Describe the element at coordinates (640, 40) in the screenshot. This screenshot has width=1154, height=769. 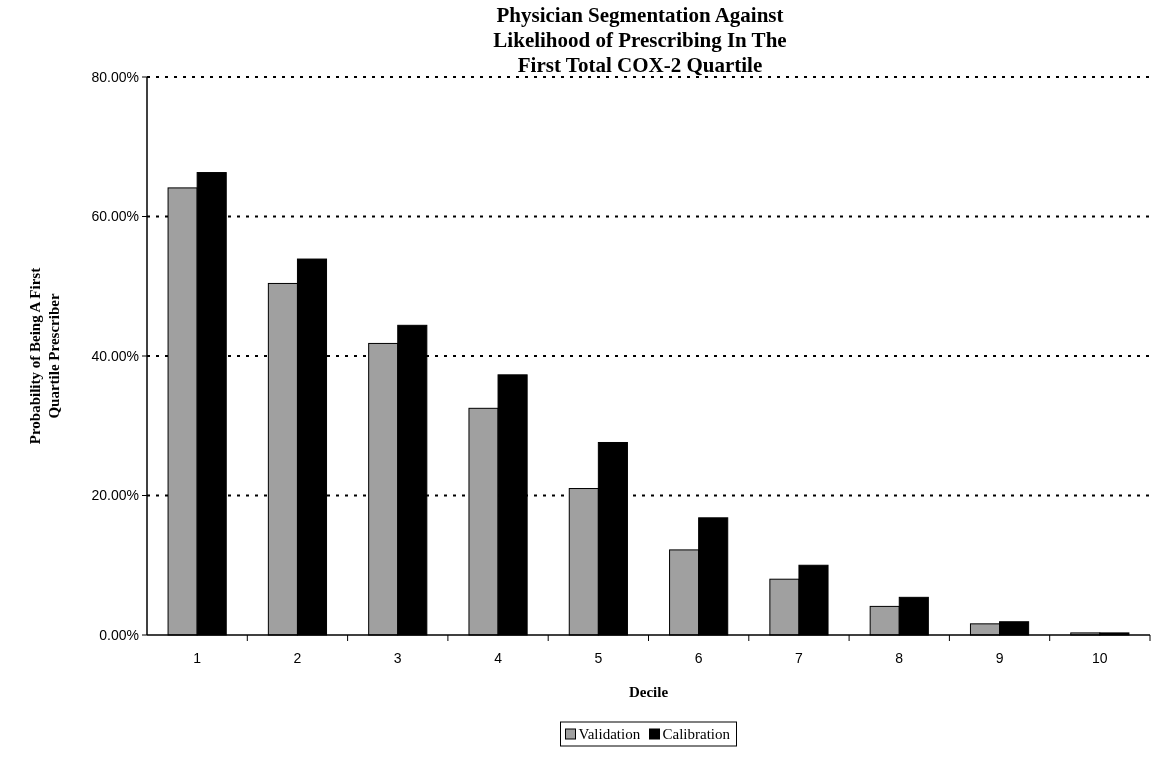
I see `chart-title: Physician Segmentation Against Likelihood of Prescribing In The First Total COX-2 Quartile` at that location.